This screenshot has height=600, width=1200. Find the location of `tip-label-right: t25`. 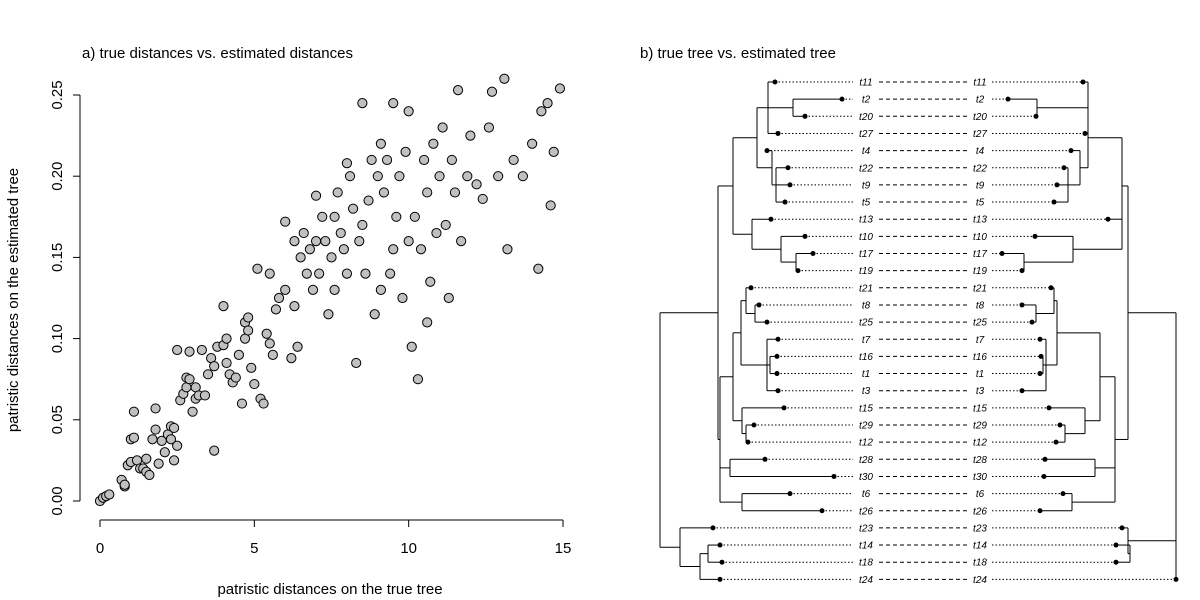

tip-label-right: t25 is located at coordinates (980, 323).